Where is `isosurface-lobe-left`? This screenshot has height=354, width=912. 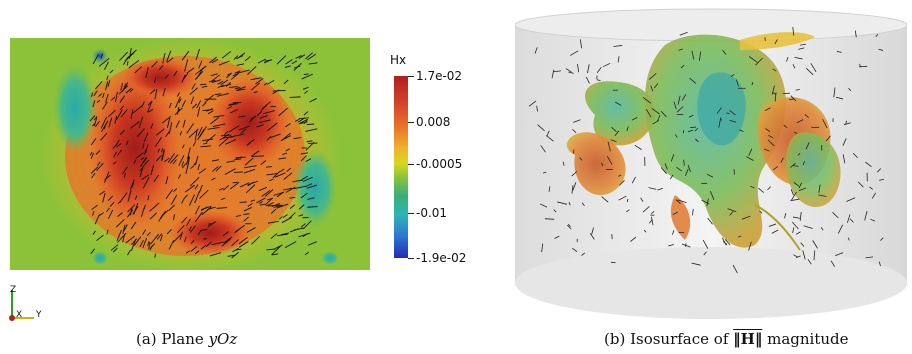
isosurface-lobe-left is located at coordinates (620, 113).